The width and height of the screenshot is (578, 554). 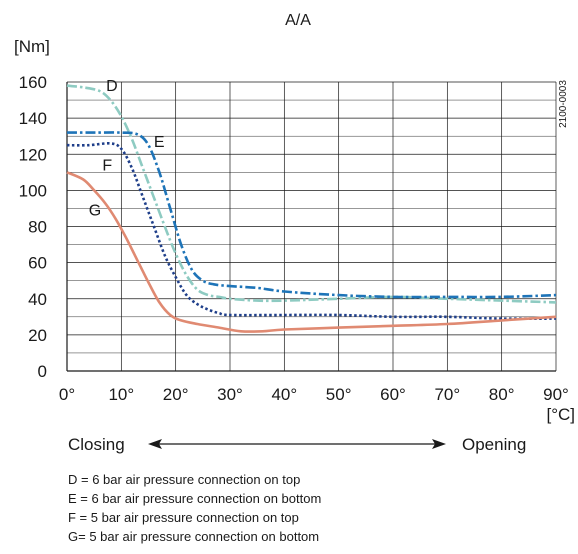 I want to click on x-axis-unit: [°C], so click(x=560, y=414).